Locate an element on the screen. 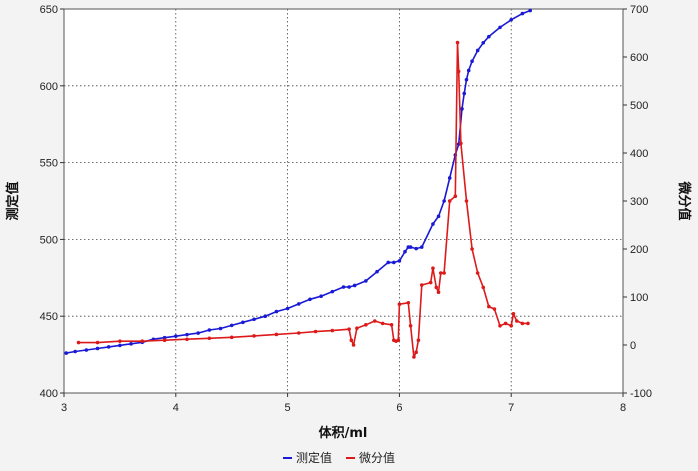 The height and width of the screenshot is (471, 698). left-tick-label: 550 is located at coordinates (49, 164).